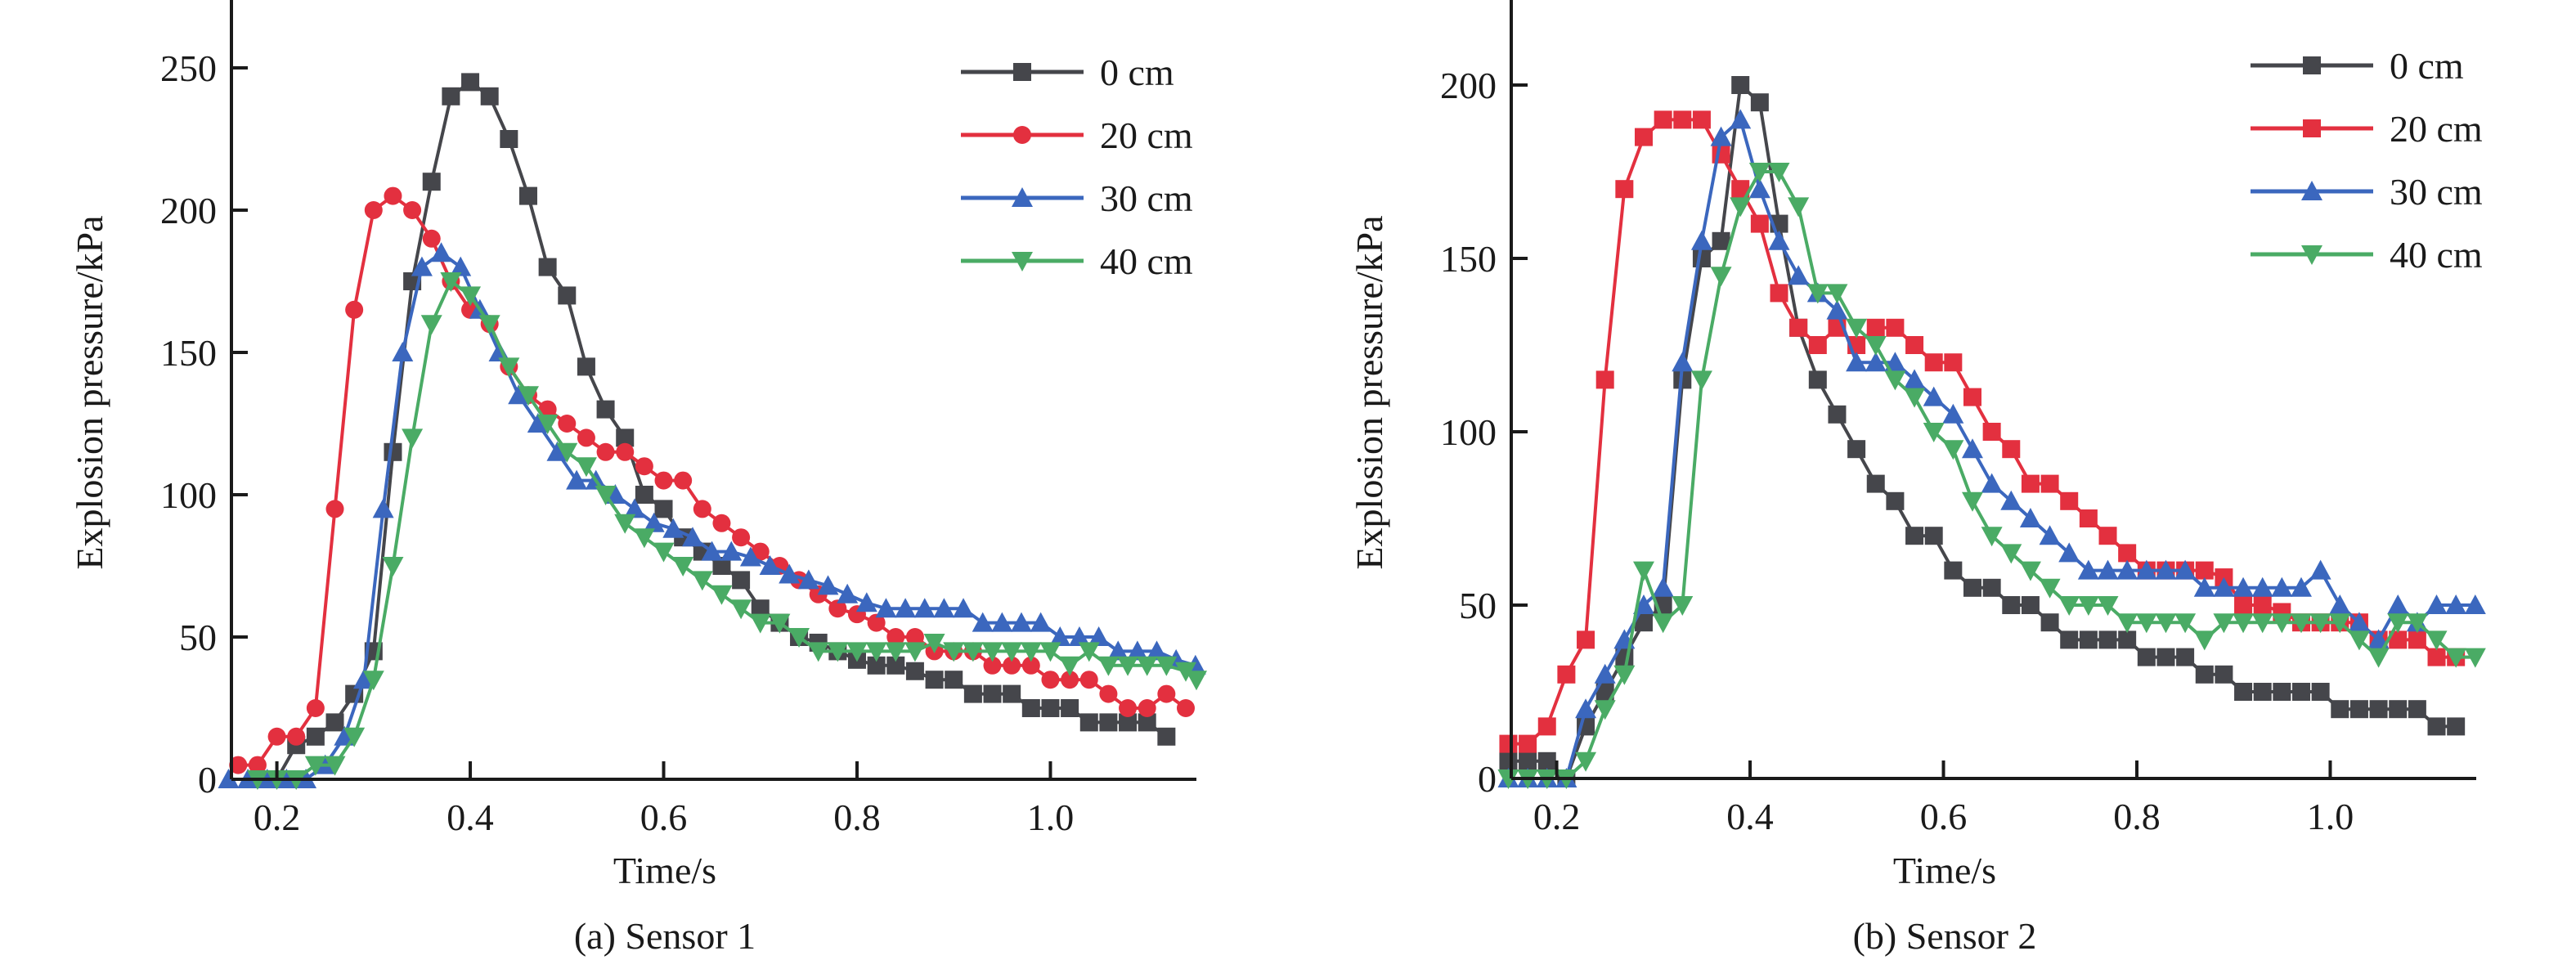  What do you see at coordinates (2427, 66) in the screenshot?
I see `legend-label: 0 cm` at bounding box center [2427, 66].